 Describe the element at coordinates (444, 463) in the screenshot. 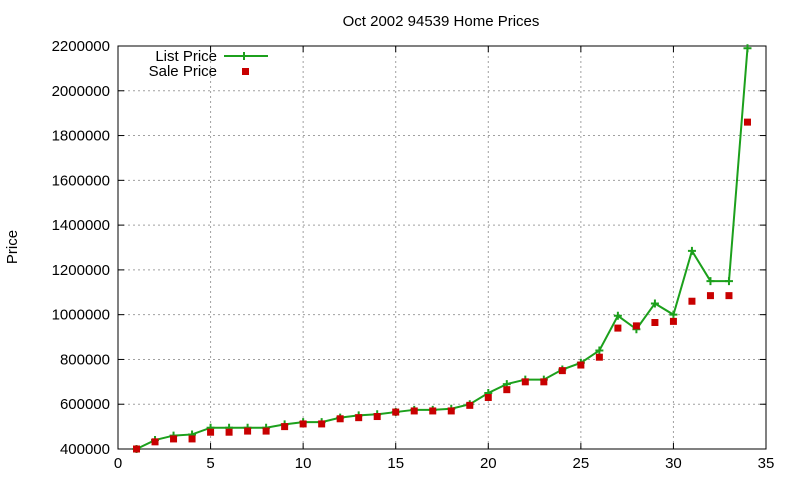

I see `x-tick-labels: 0 5 10 15 20 25 30 35` at that location.